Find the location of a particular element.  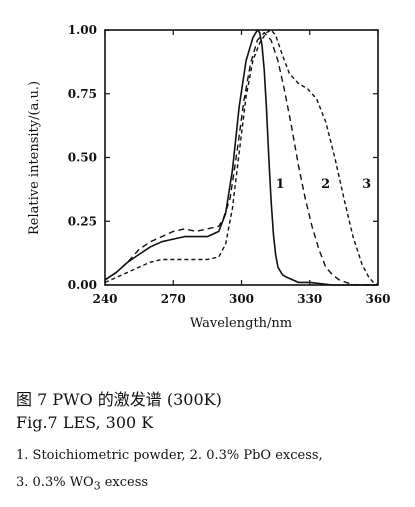

caption-legend-line2-suffix: excess is located at coordinates (124, 482).